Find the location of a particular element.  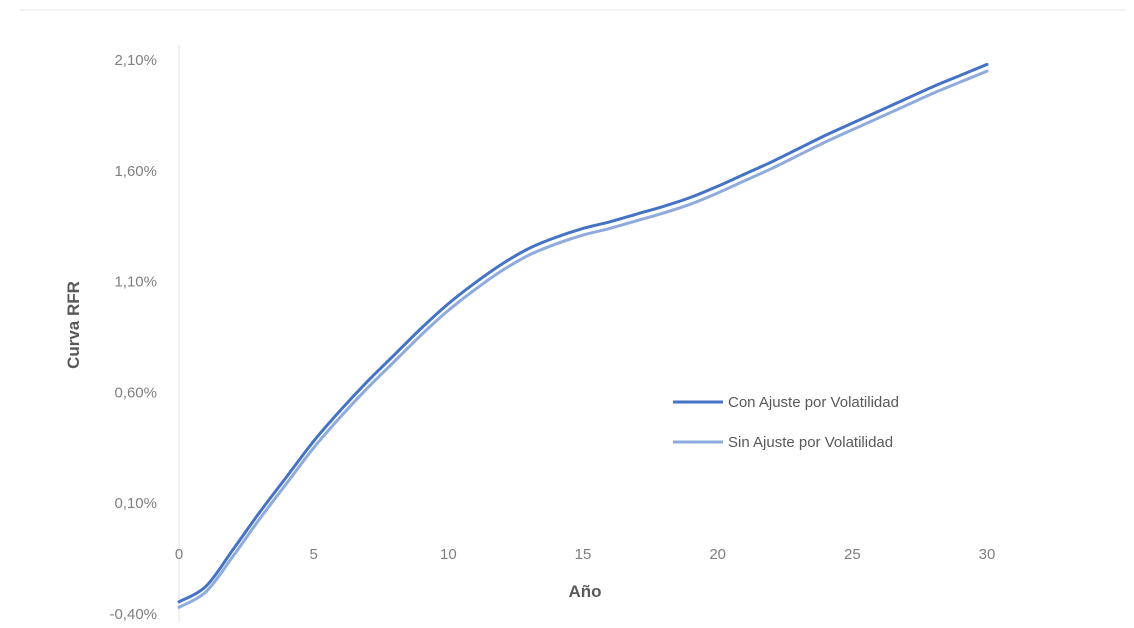

y-axis-title: Curva RFR is located at coordinates (73, 325).